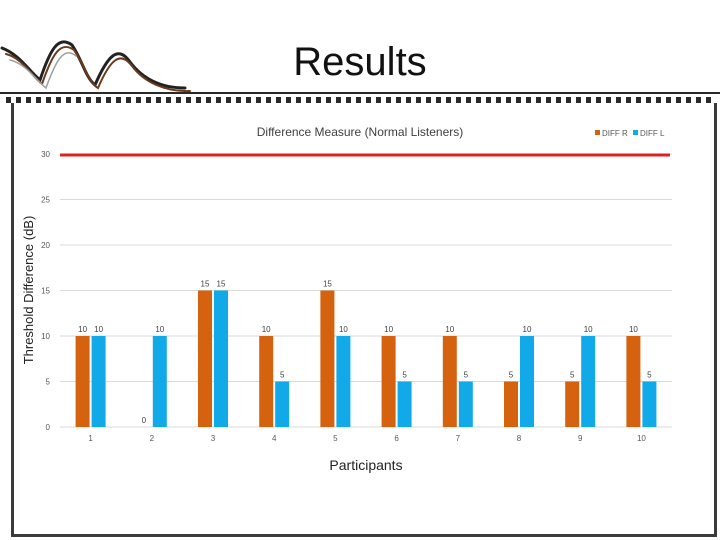 The height and width of the screenshot is (540, 720). What do you see at coordinates (615, 133) in the screenshot?
I see `legend-label: DIFF R` at bounding box center [615, 133].